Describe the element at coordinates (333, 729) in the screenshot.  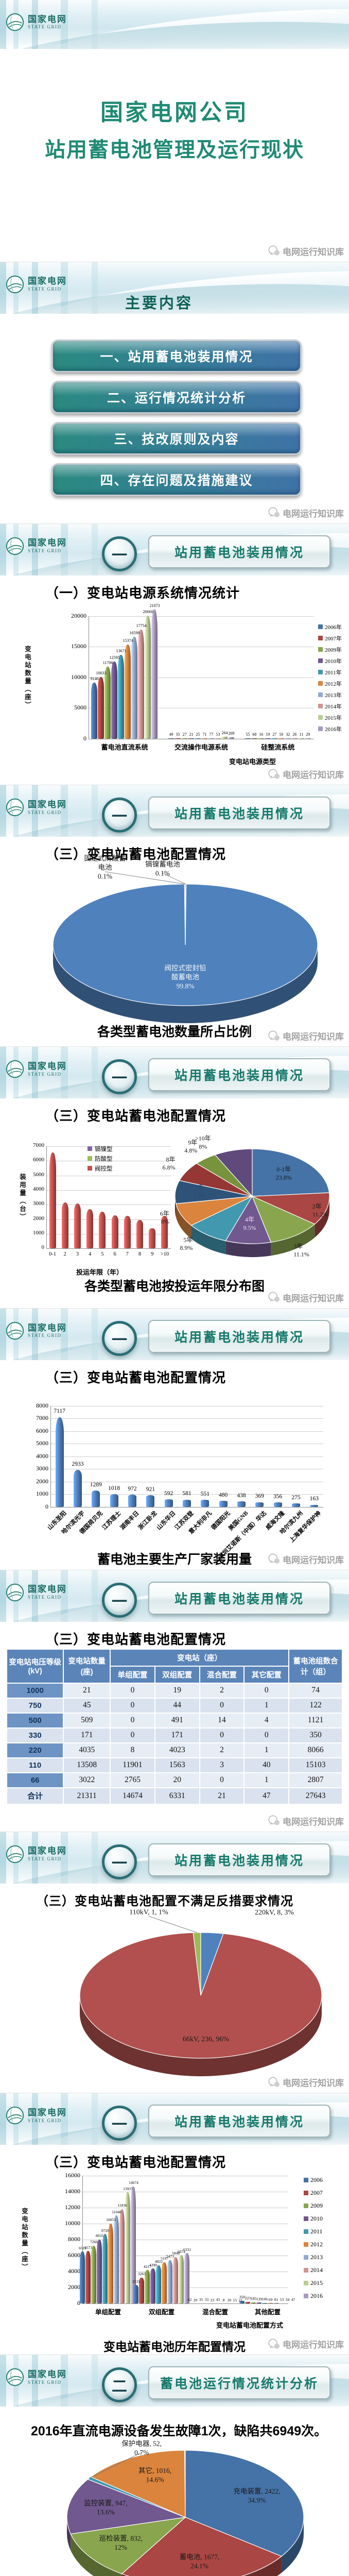
I see `legend-label: 2016年` at that location.